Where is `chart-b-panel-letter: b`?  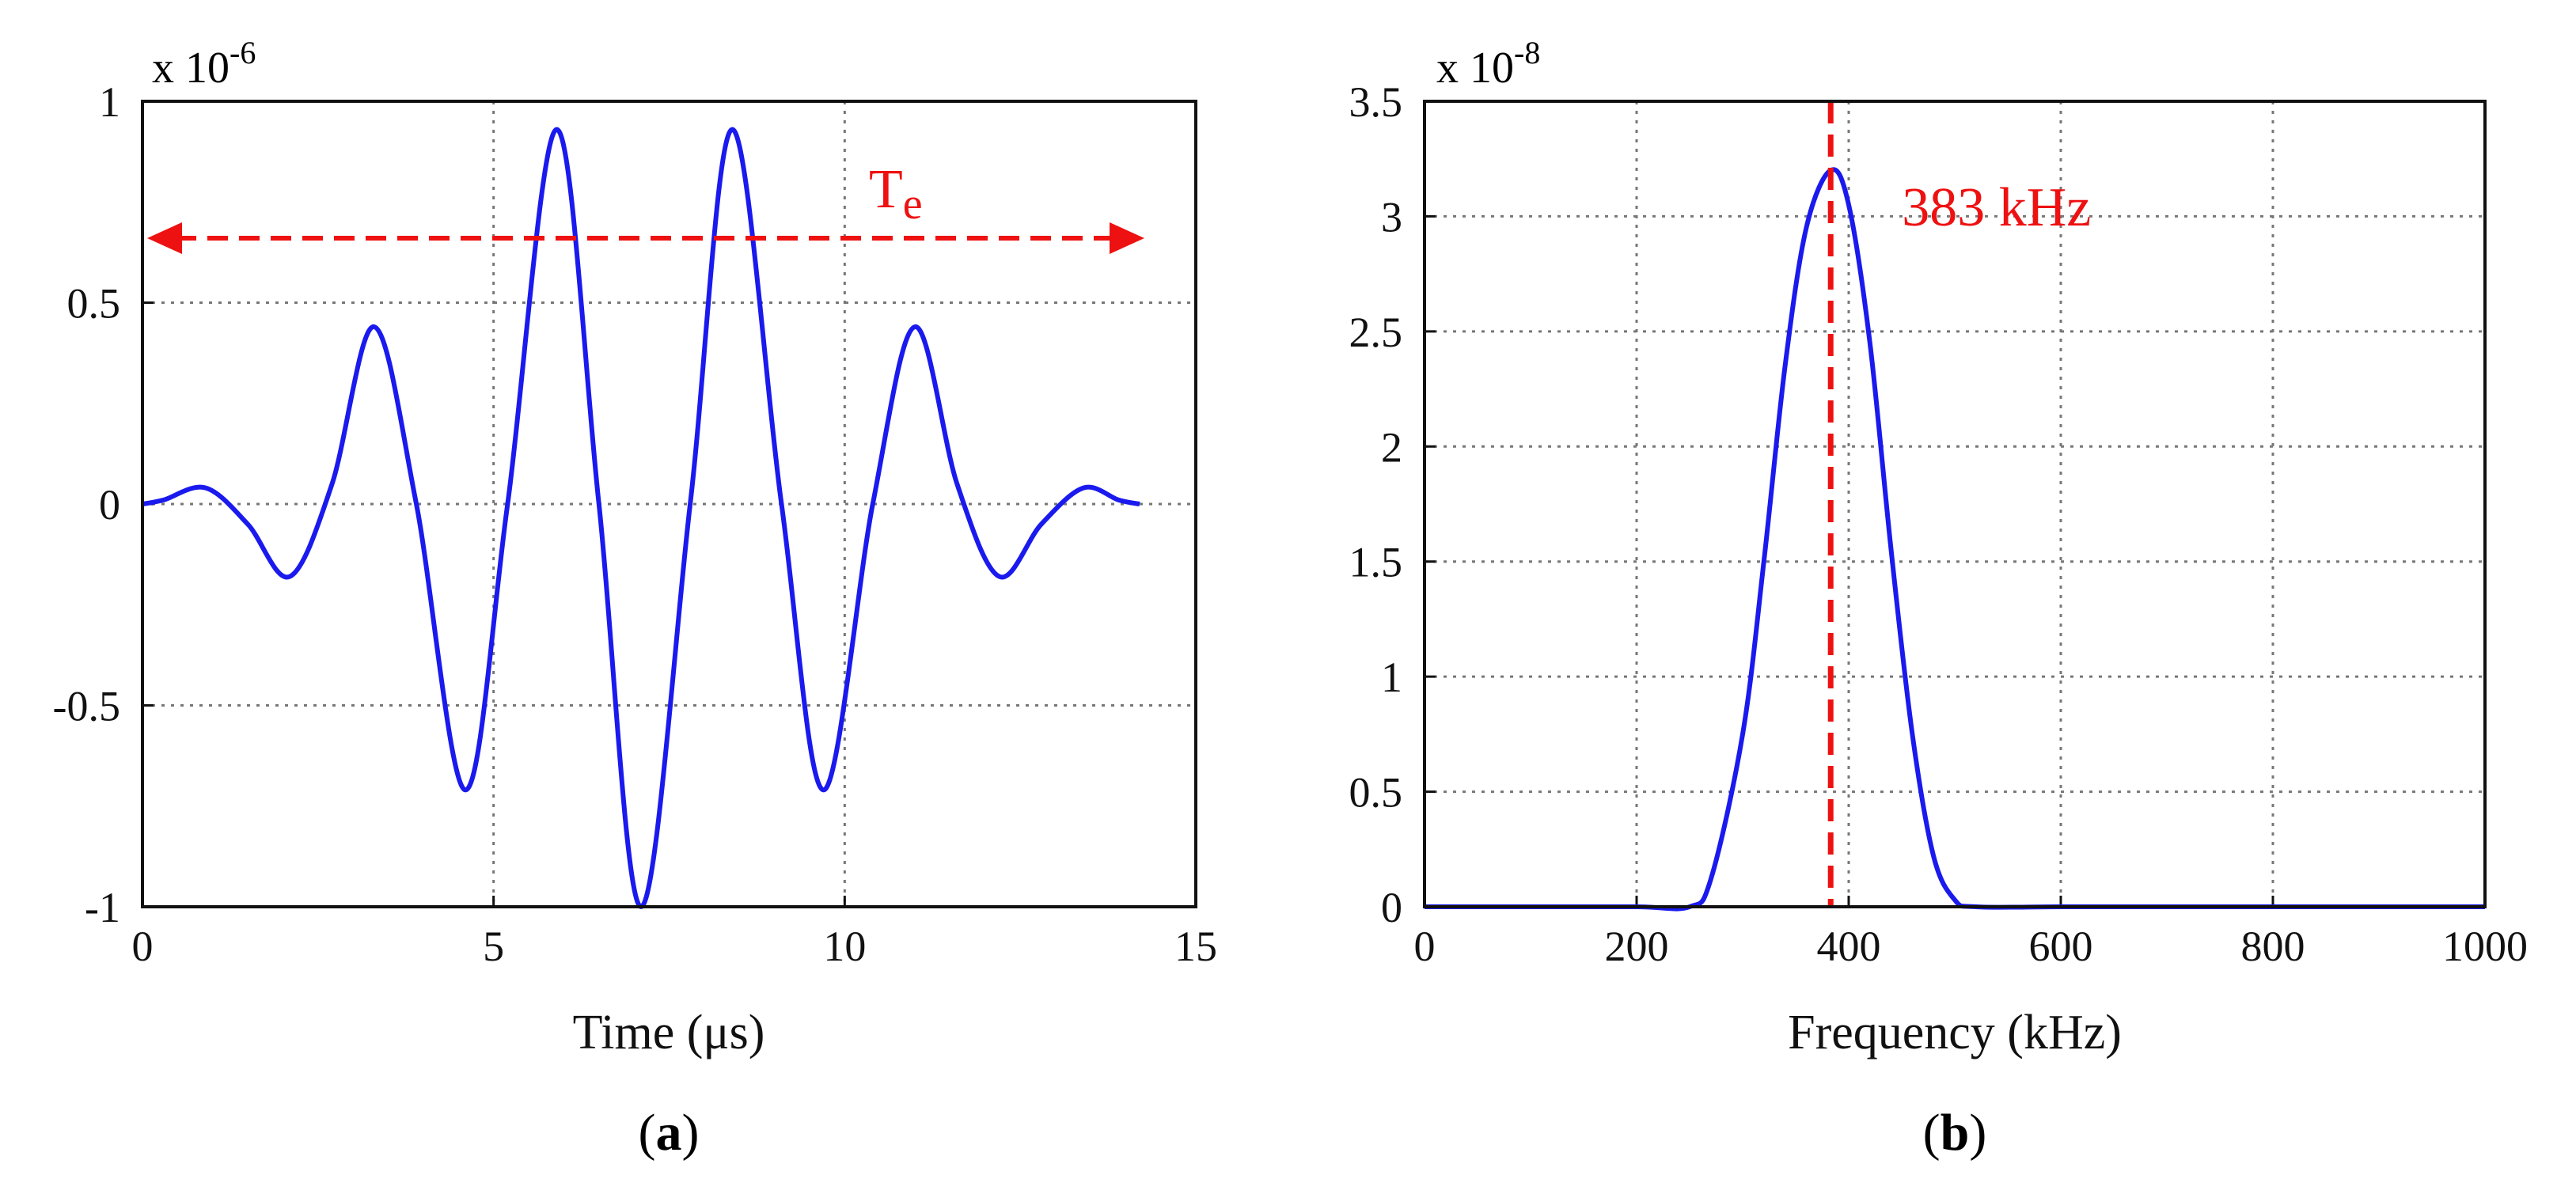 chart-b-panel-letter: b is located at coordinates (1955, 1133).